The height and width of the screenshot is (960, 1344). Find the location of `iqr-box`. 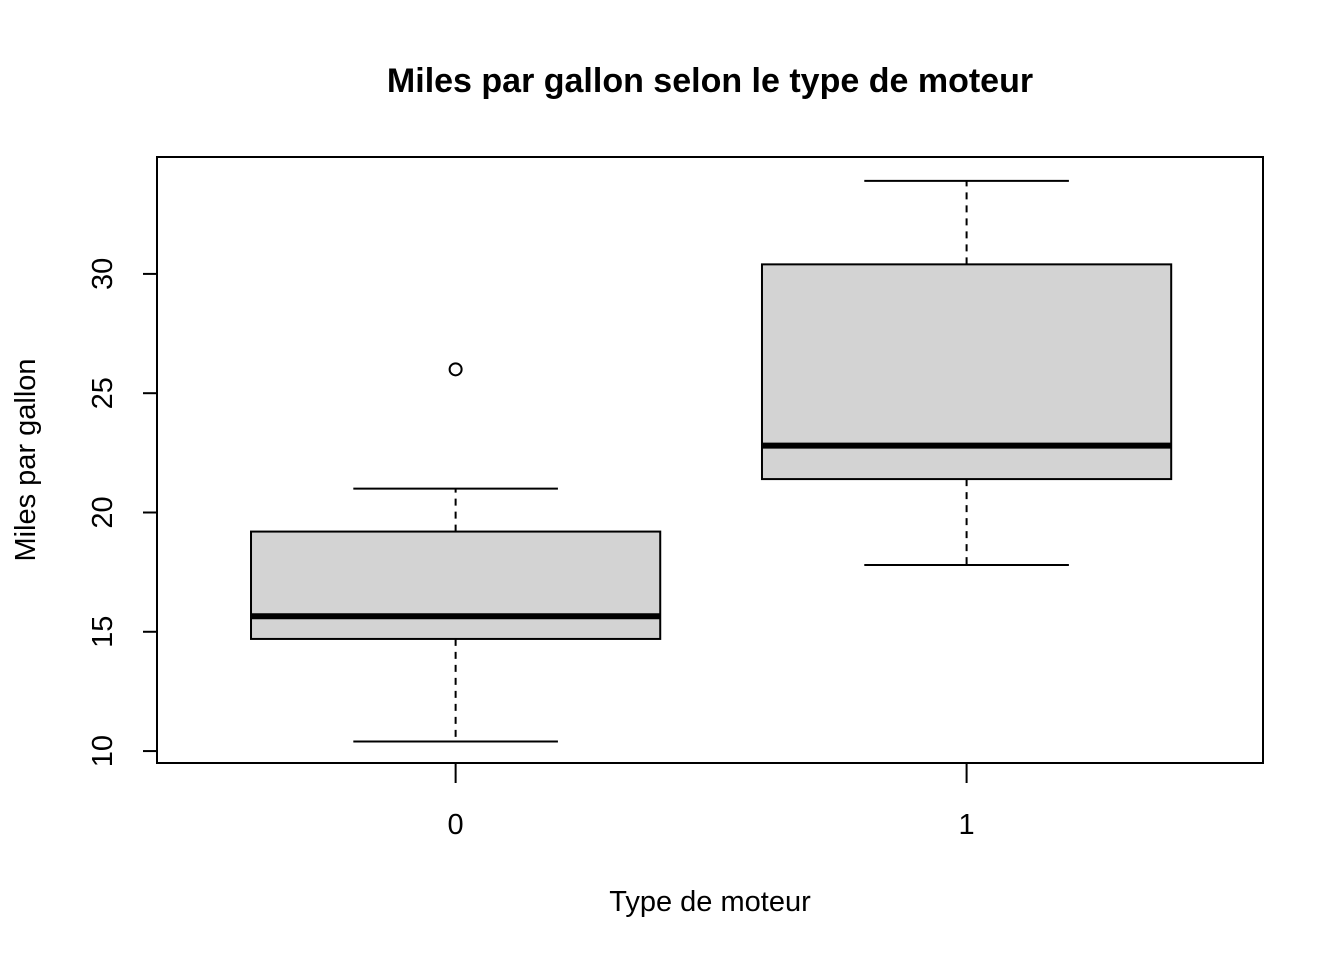

iqr-box is located at coordinates (456, 585).